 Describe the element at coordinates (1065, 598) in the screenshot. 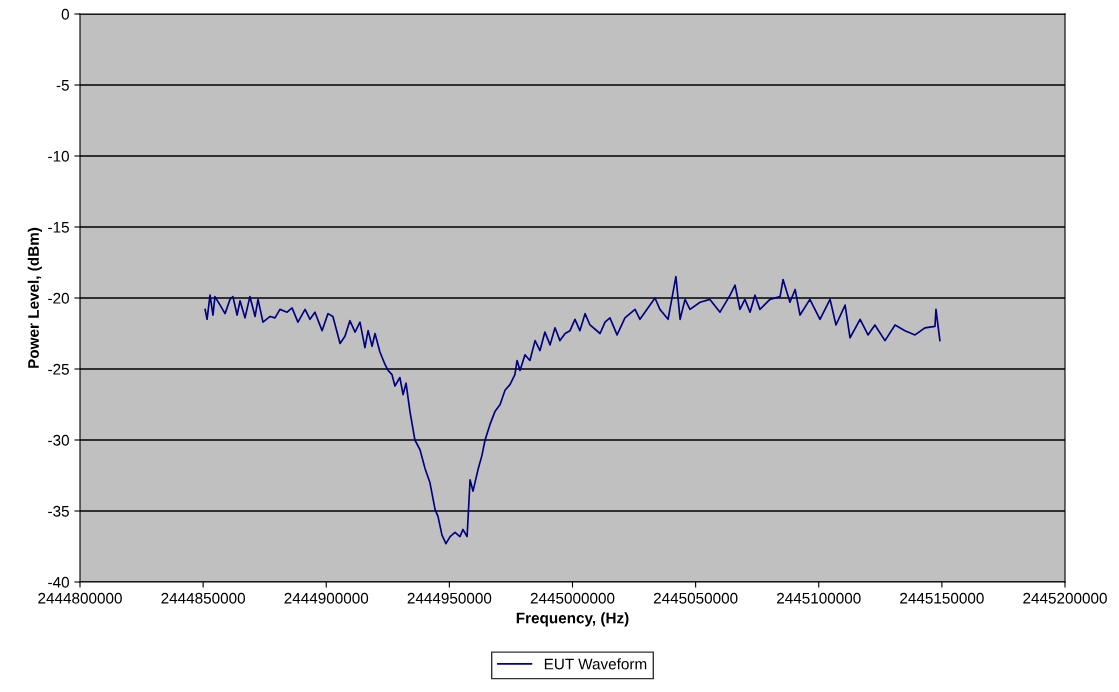

I see `x-tick-label: 2445200000` at that location.